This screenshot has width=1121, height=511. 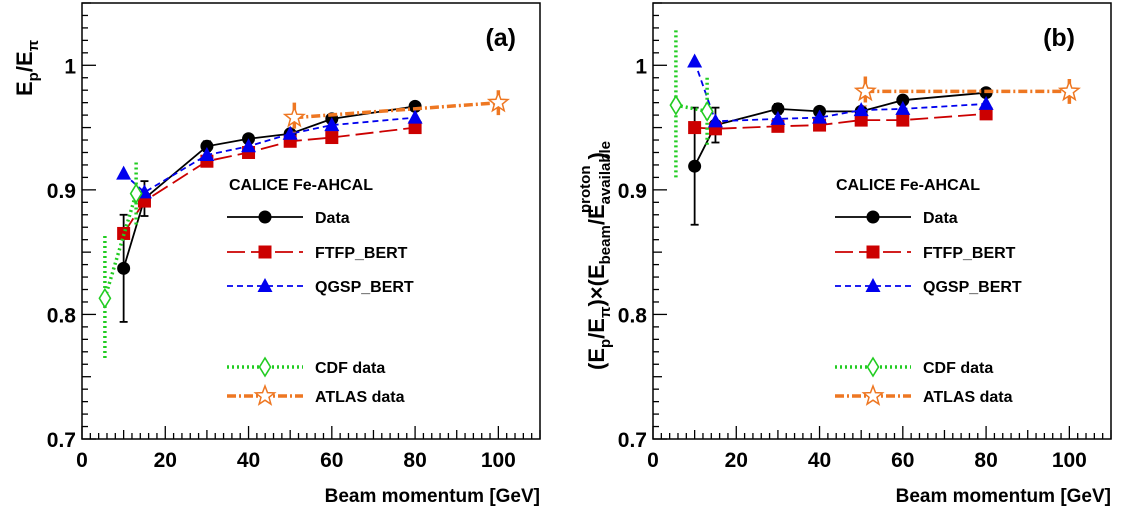 I want to click on panel-label-a: (a), so click(x=500, y=38).